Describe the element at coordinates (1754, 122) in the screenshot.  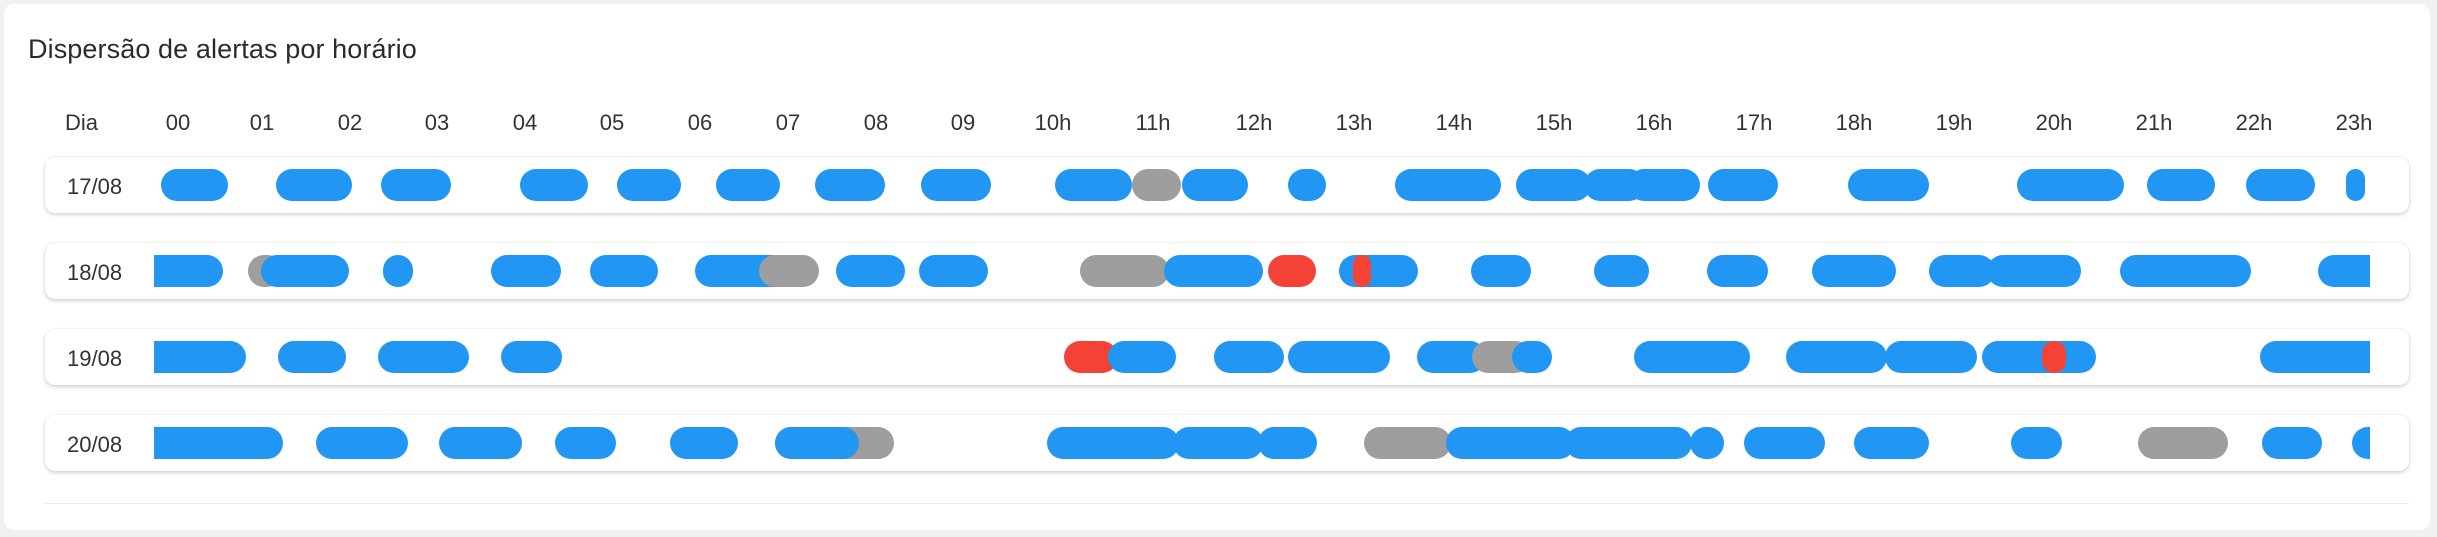
I see `hour-tick-label: 17h` at that location.